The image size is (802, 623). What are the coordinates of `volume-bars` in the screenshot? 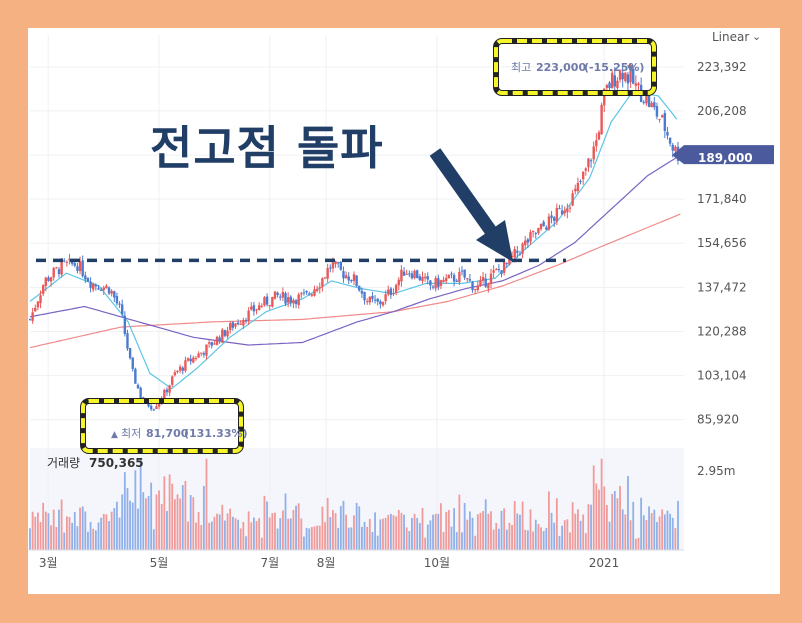 It's located at (354, 504).